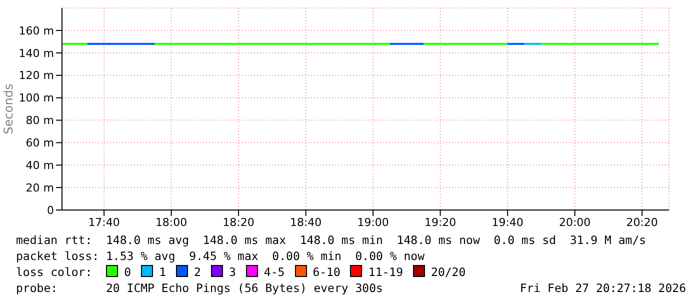 The height and width of the screenshot is (297, 697). I want to click on text: median rtt: 148.0 ms avg 148.0 ms max 148.0 ms min 148.0 ms now 0.0 ms sd 31.9 M am/s, so click(332, 240).